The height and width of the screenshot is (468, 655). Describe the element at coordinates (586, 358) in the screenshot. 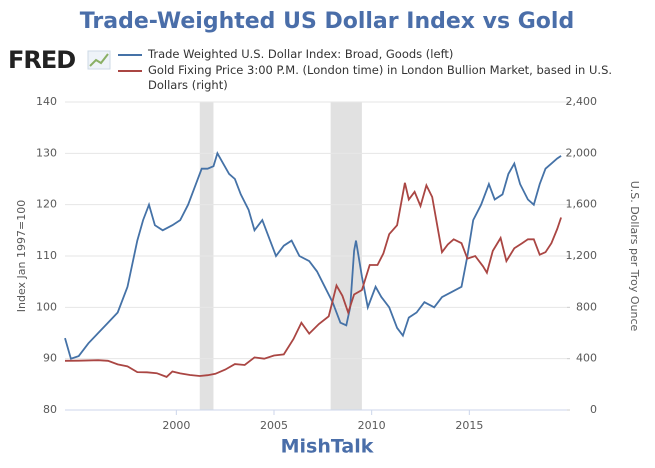

I see `y2-tick-label: 400` at that location.